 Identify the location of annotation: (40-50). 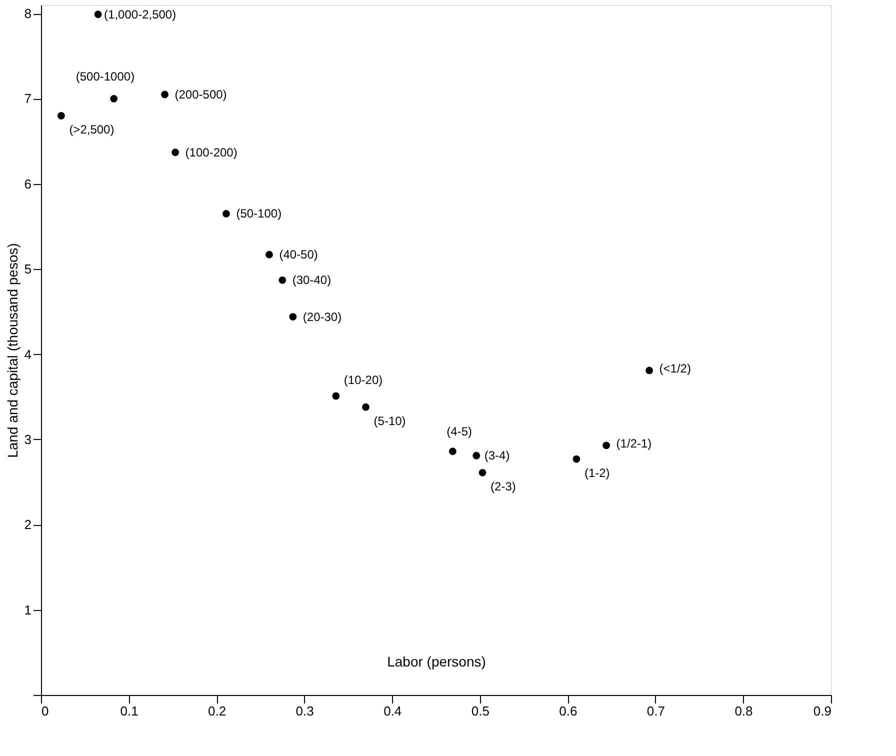
(298, 255).